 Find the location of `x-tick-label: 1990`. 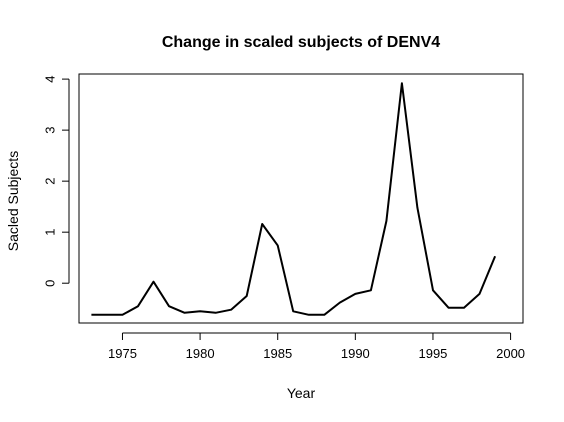

x-tick-label: 1990 is located at coordinates (355, 353).